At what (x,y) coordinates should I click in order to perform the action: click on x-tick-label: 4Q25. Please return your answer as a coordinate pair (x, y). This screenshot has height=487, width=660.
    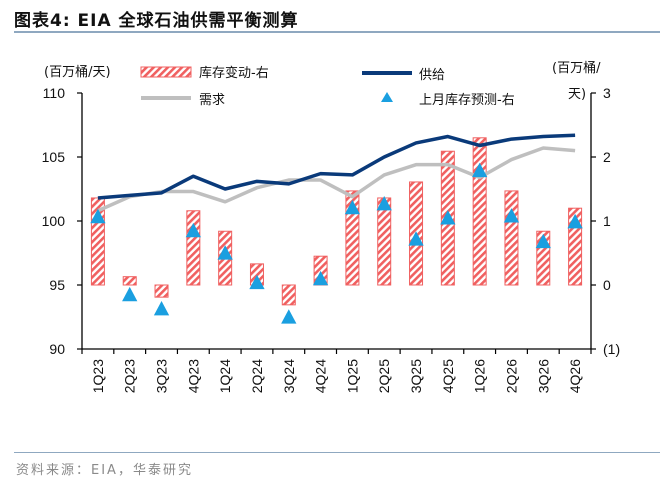
    Looking at the image, I should click on (448, 376).